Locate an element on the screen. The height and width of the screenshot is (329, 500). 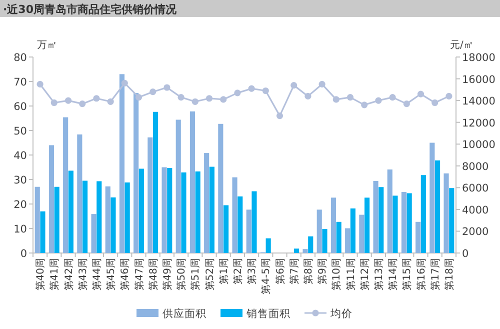
legend-label: 销售面积 is located at coordinates (268, 314).